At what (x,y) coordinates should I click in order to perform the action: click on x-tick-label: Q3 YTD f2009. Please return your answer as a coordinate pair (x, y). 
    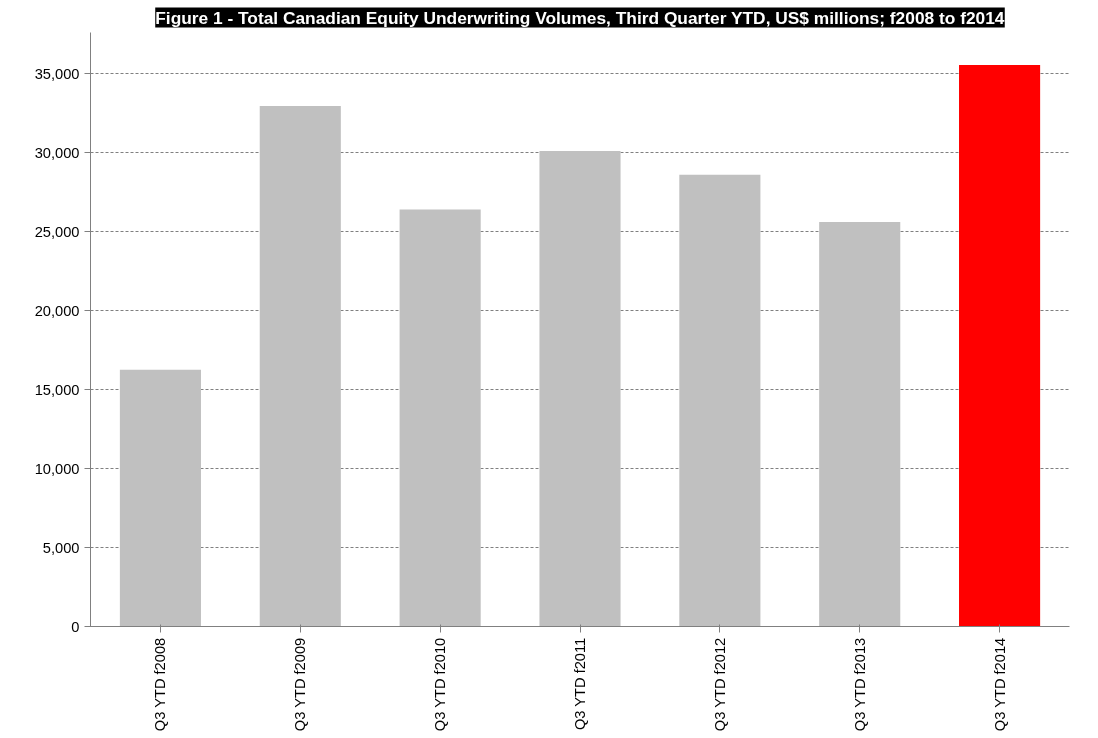
    Looking at the image, I should click on (300, 684).